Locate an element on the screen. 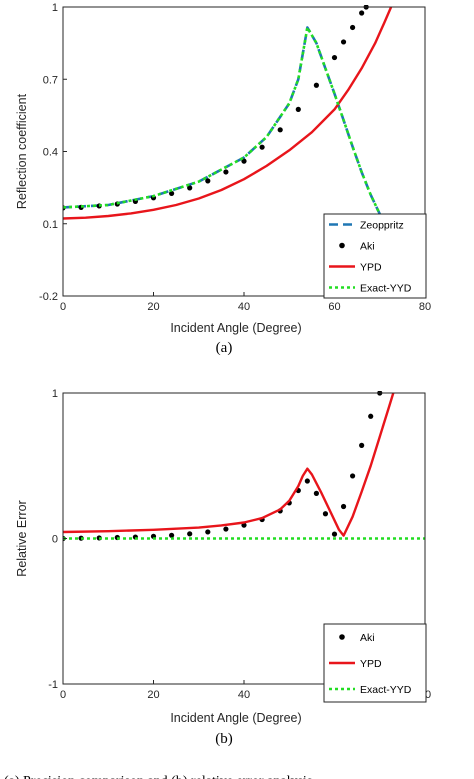  legend-entry-zeoppritz: Zeoppritz is located at coordinates (382, 226).